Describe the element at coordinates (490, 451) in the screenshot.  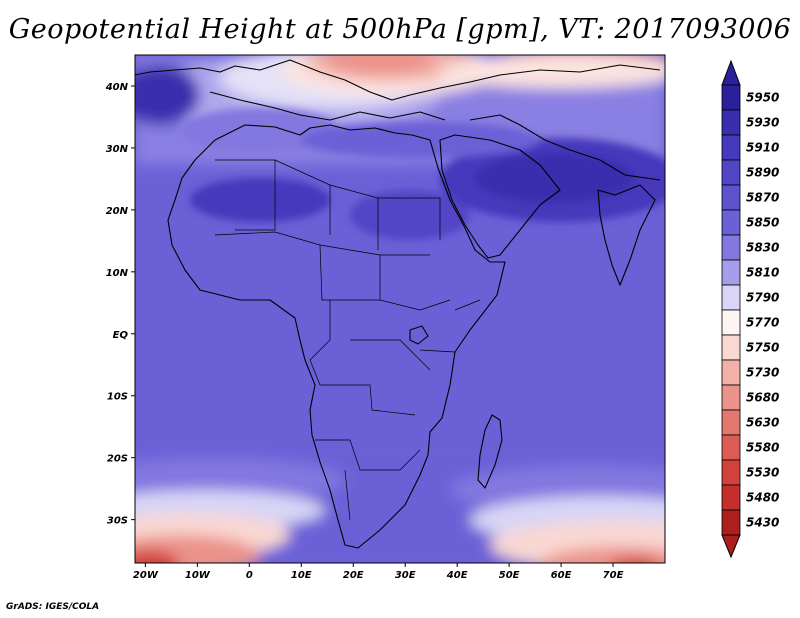
I see `madagascar-coastline` at that location.